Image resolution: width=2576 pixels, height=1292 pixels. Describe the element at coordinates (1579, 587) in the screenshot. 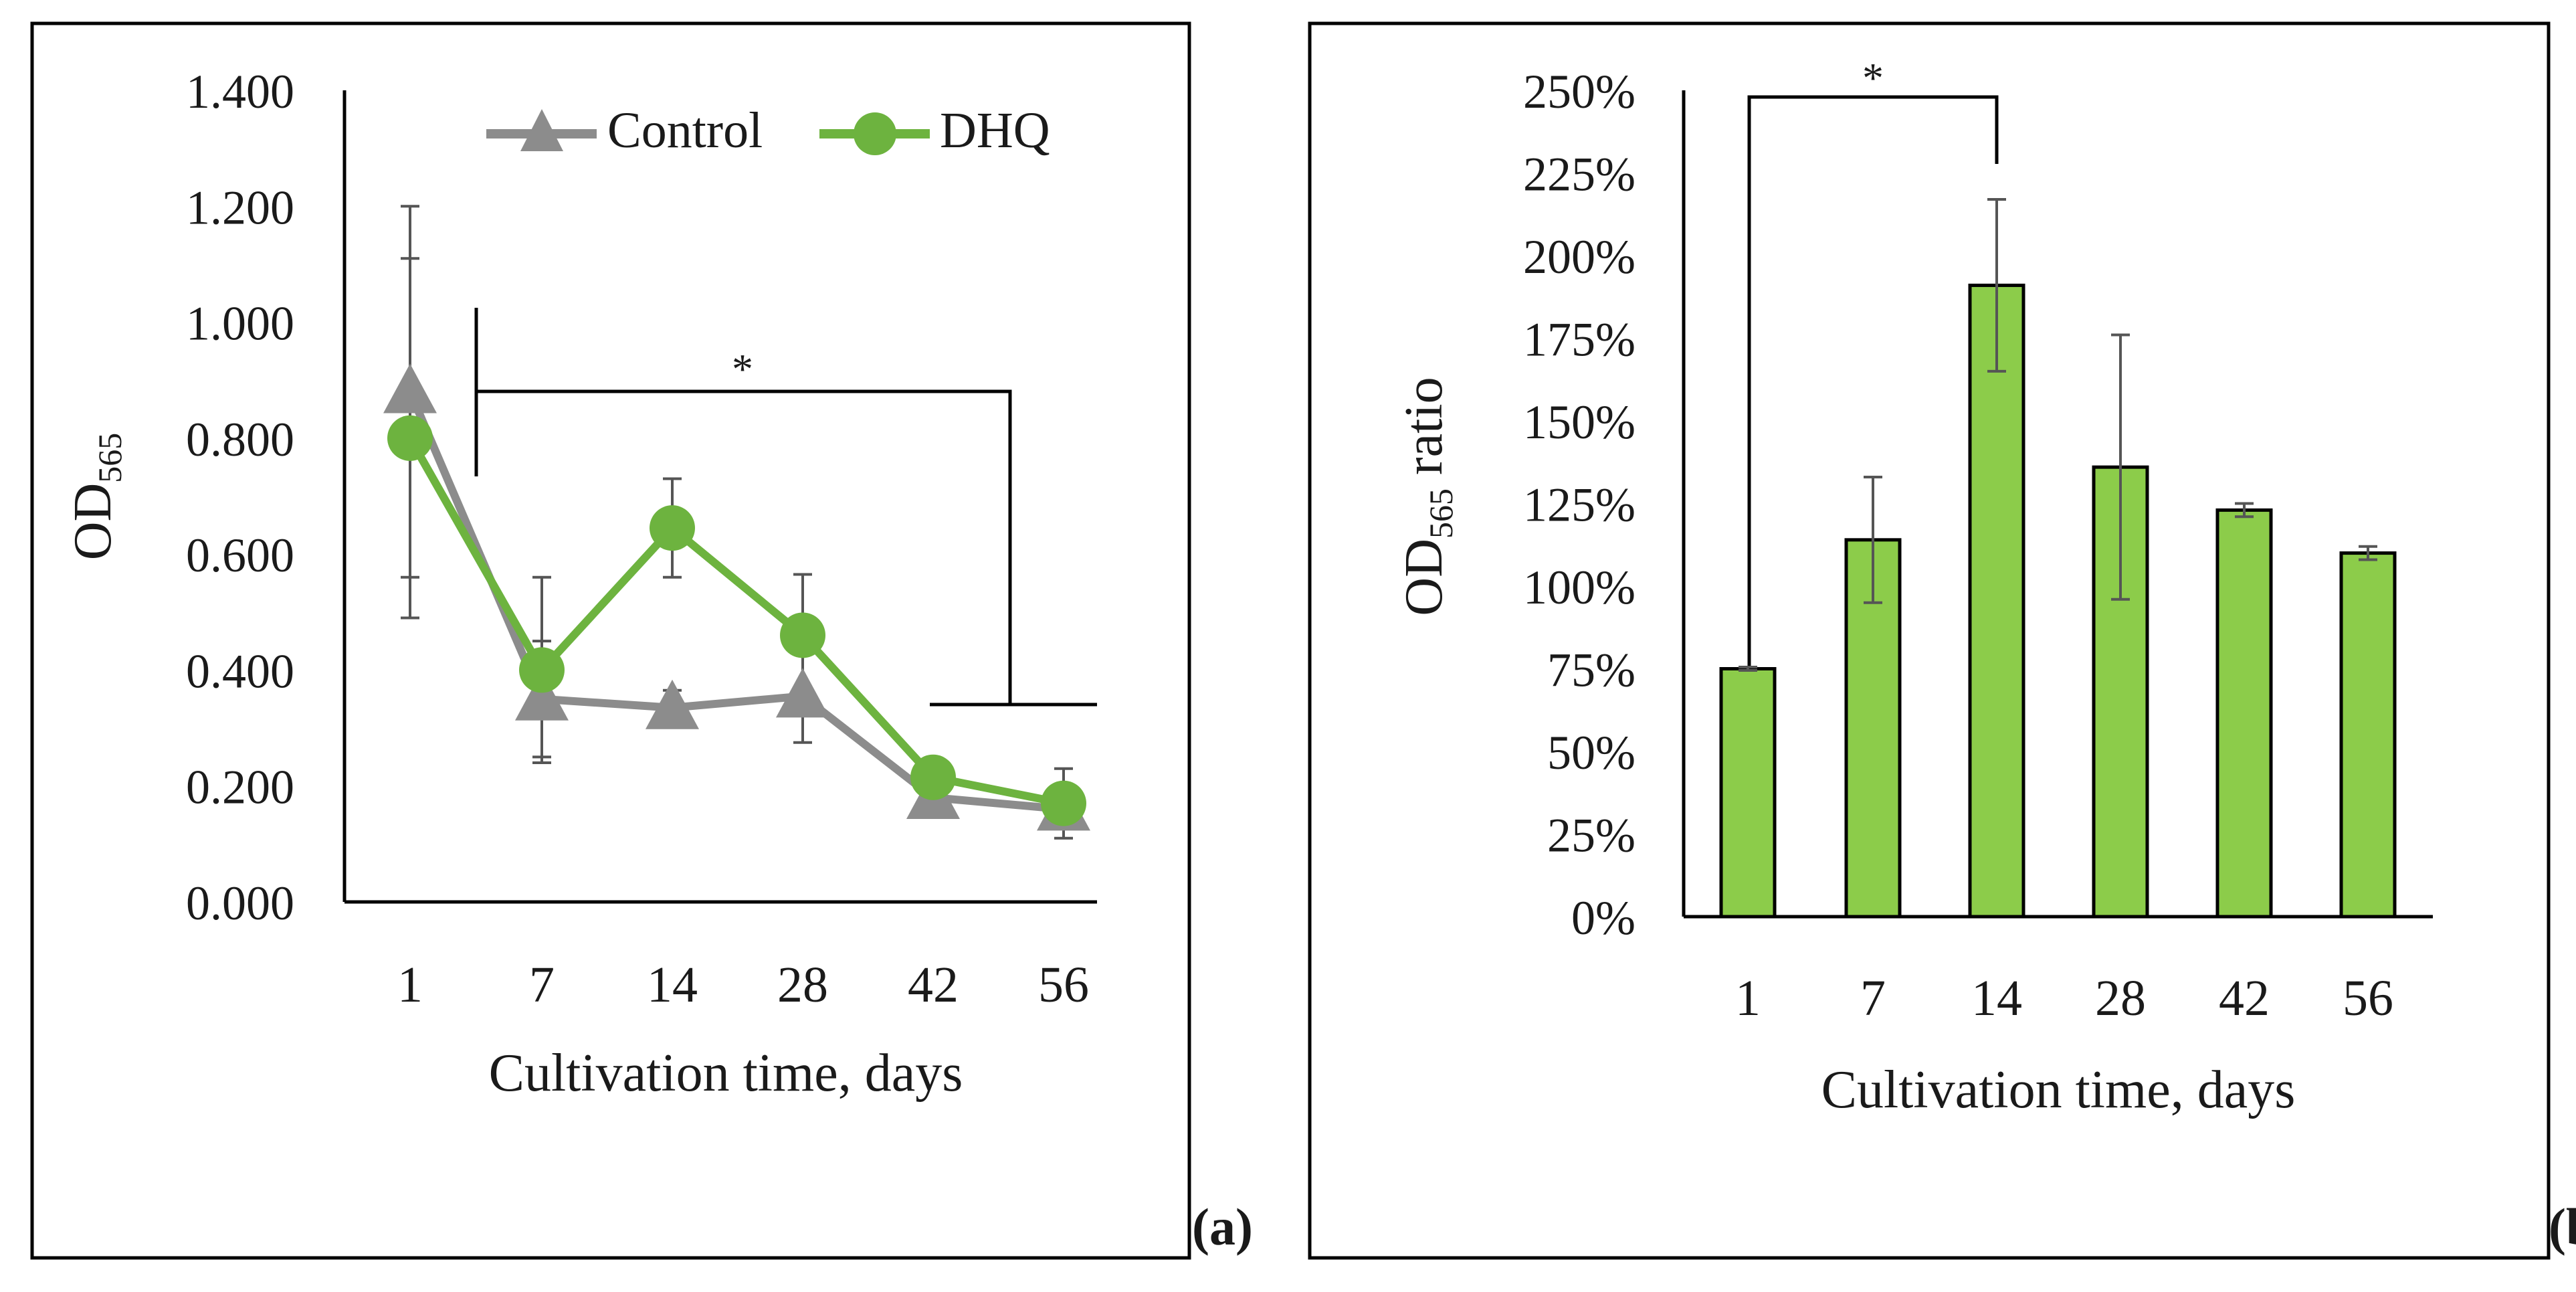

I see `panel-b-y-tick-label: 100%` at that location.